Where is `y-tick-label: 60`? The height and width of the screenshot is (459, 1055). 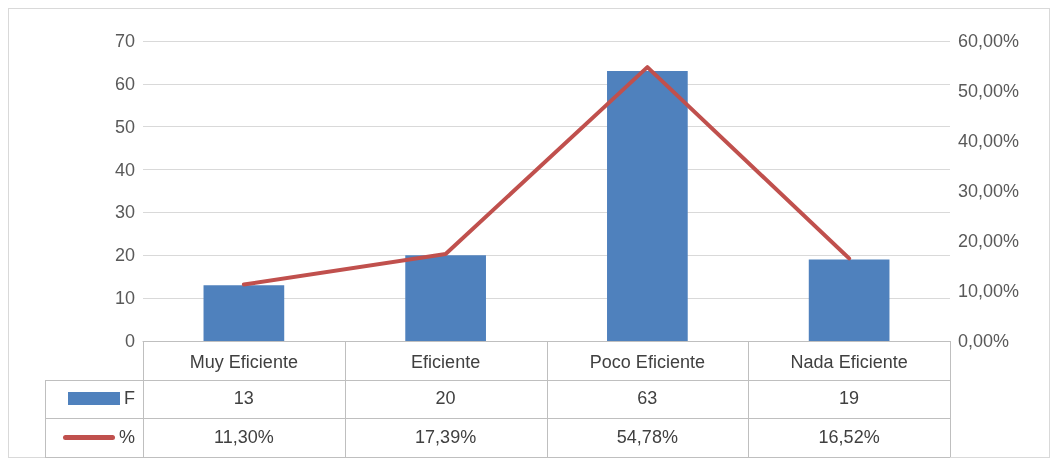 y-tick-label: 60 is located at coordinates (124, 83).